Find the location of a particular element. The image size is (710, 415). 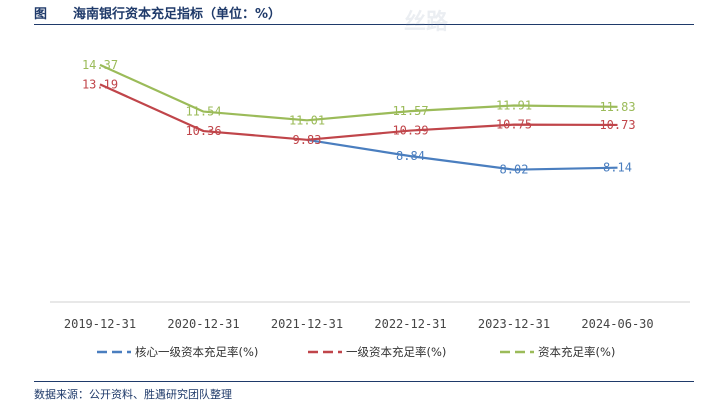

figure-header: 图 海南银行资本充足指标（单位：%） is located at coordinates (157, 12).